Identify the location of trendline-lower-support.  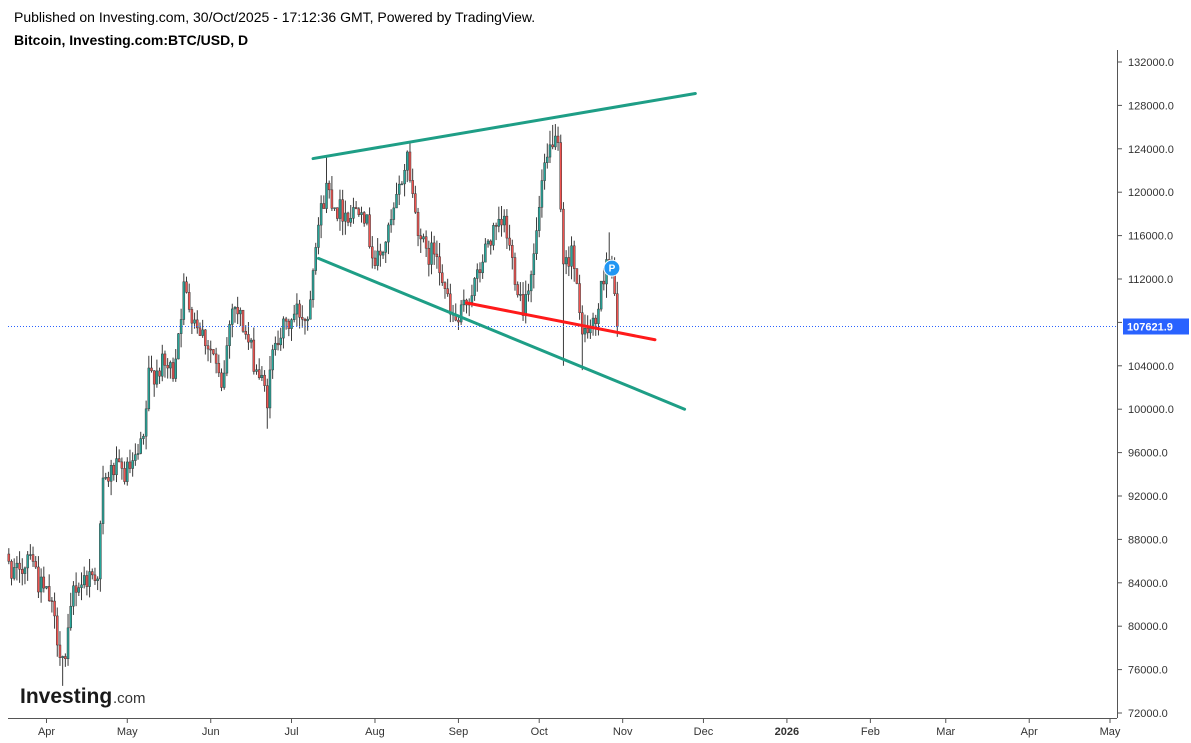
(501, 333).